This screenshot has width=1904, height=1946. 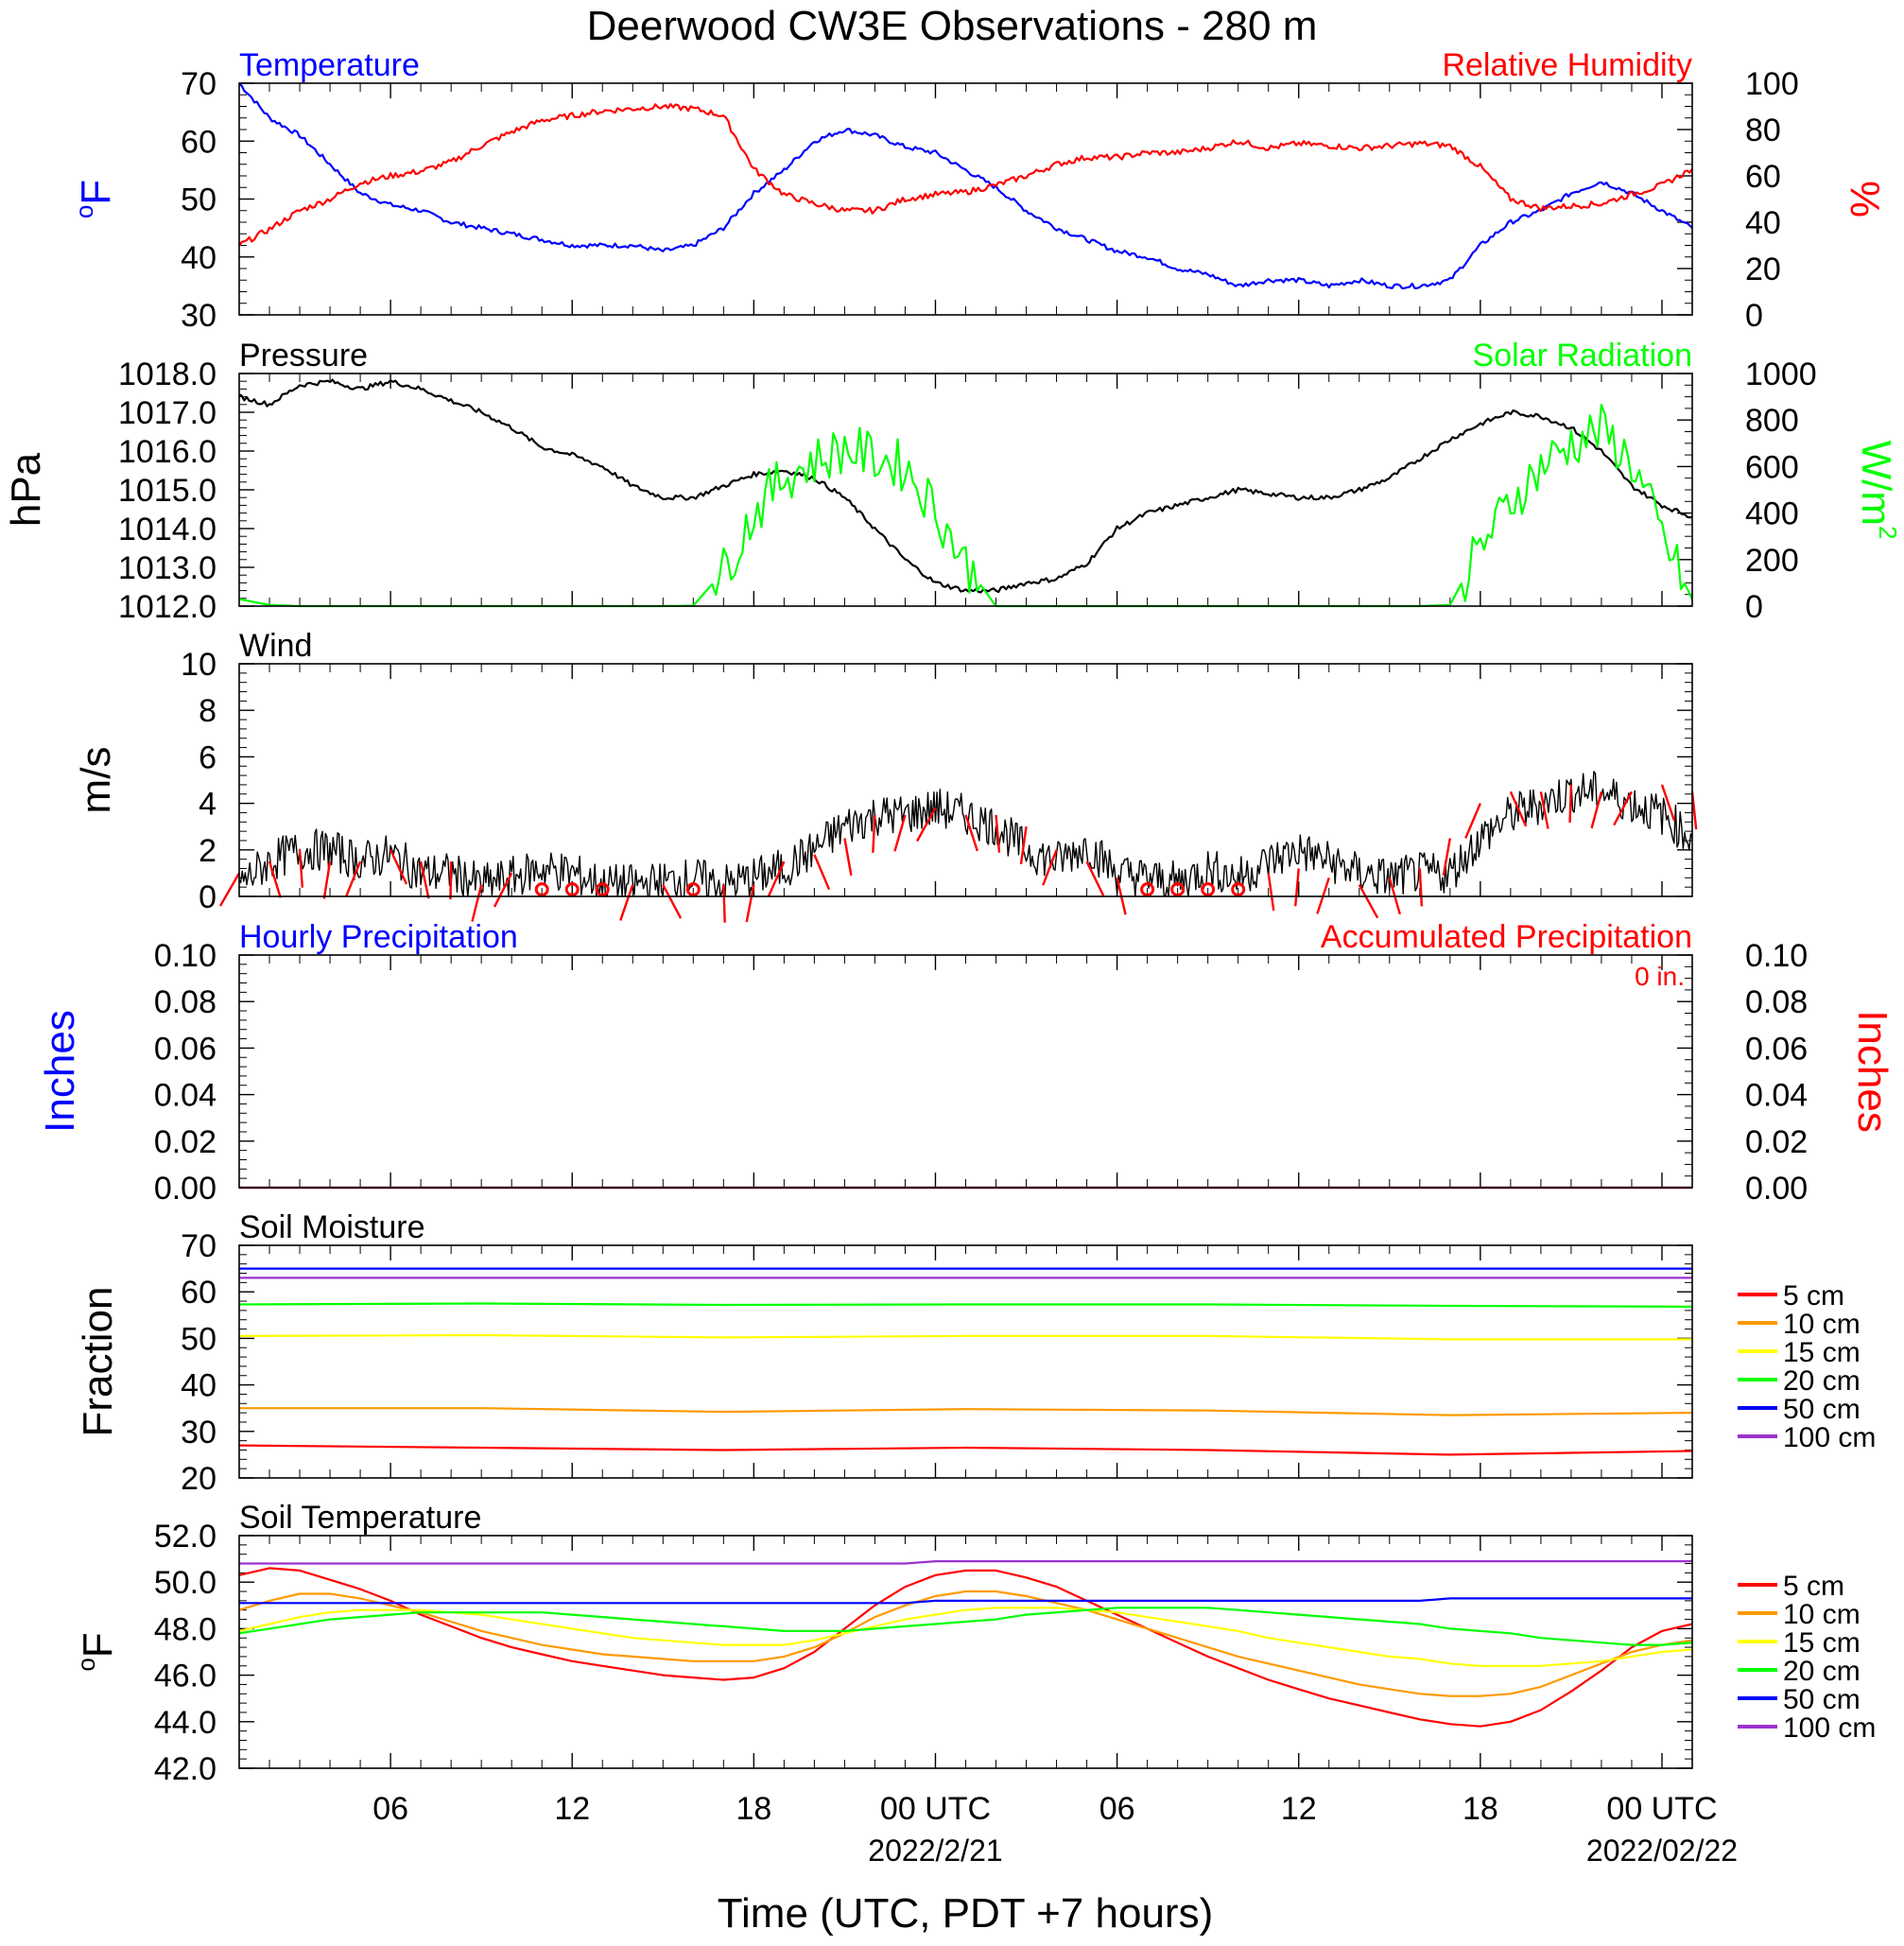 I want to click on x-tick-date-label: 2022/02/22, so click(x=1662, y=1851).